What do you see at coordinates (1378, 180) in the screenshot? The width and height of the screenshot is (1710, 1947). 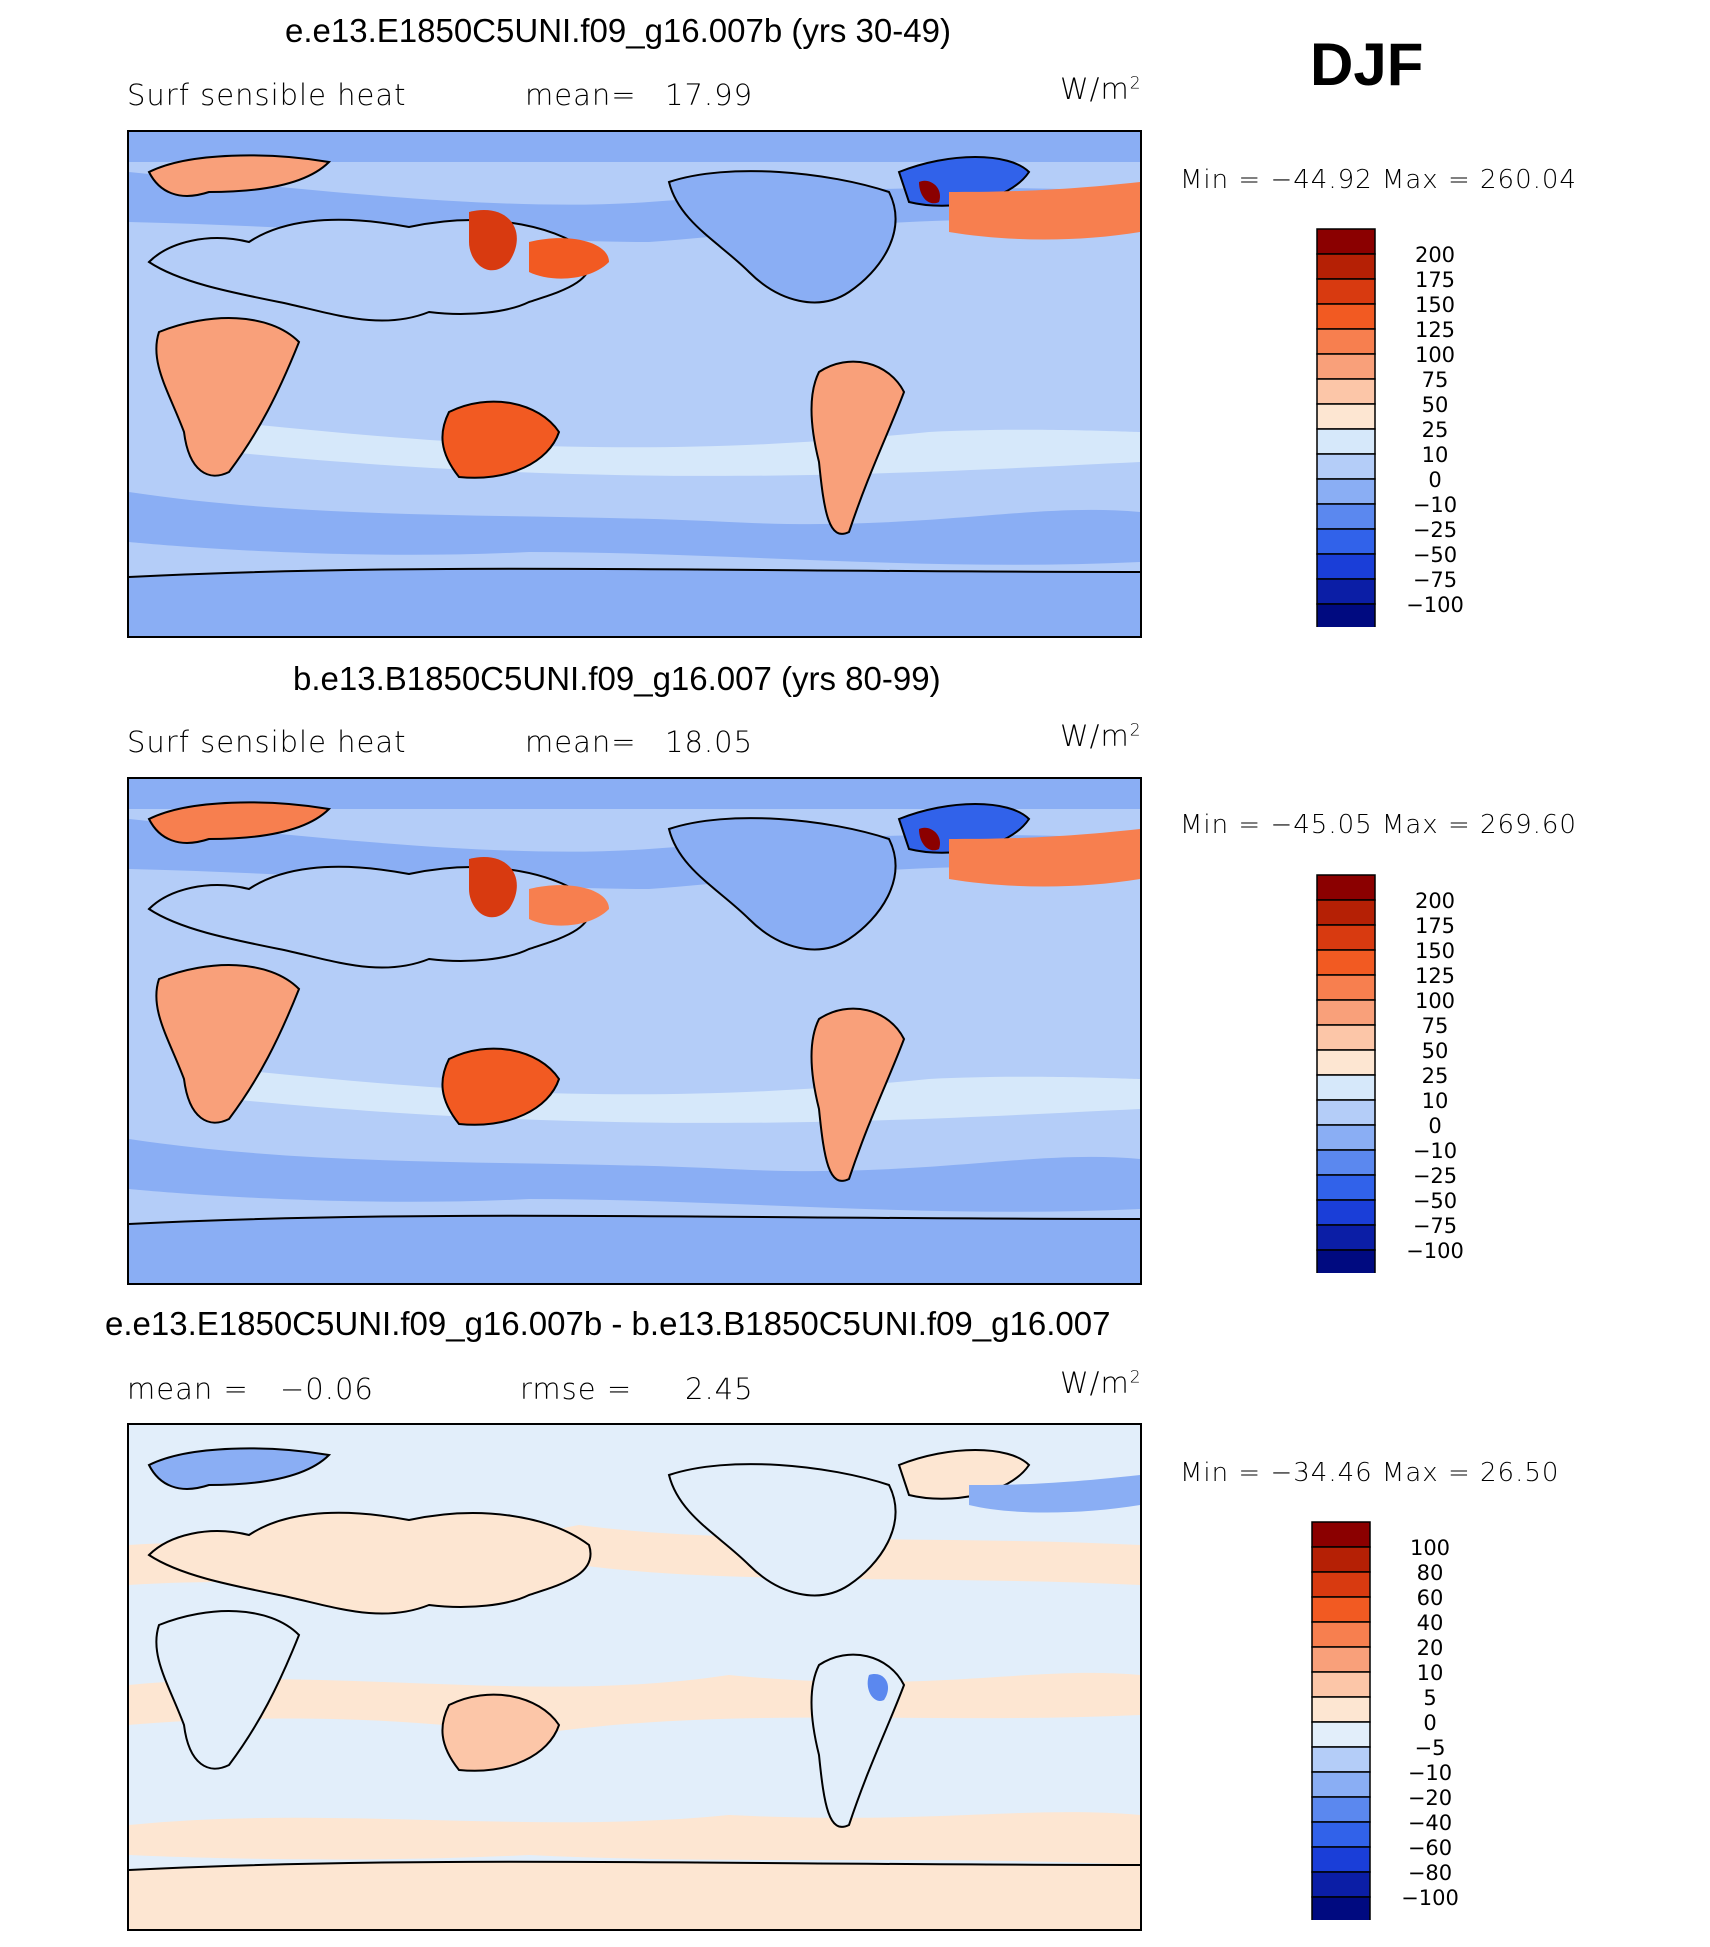 I see `panel-1-minmax: Min = −44.92 Max = 260.04` at bounding box center [1378, 180].